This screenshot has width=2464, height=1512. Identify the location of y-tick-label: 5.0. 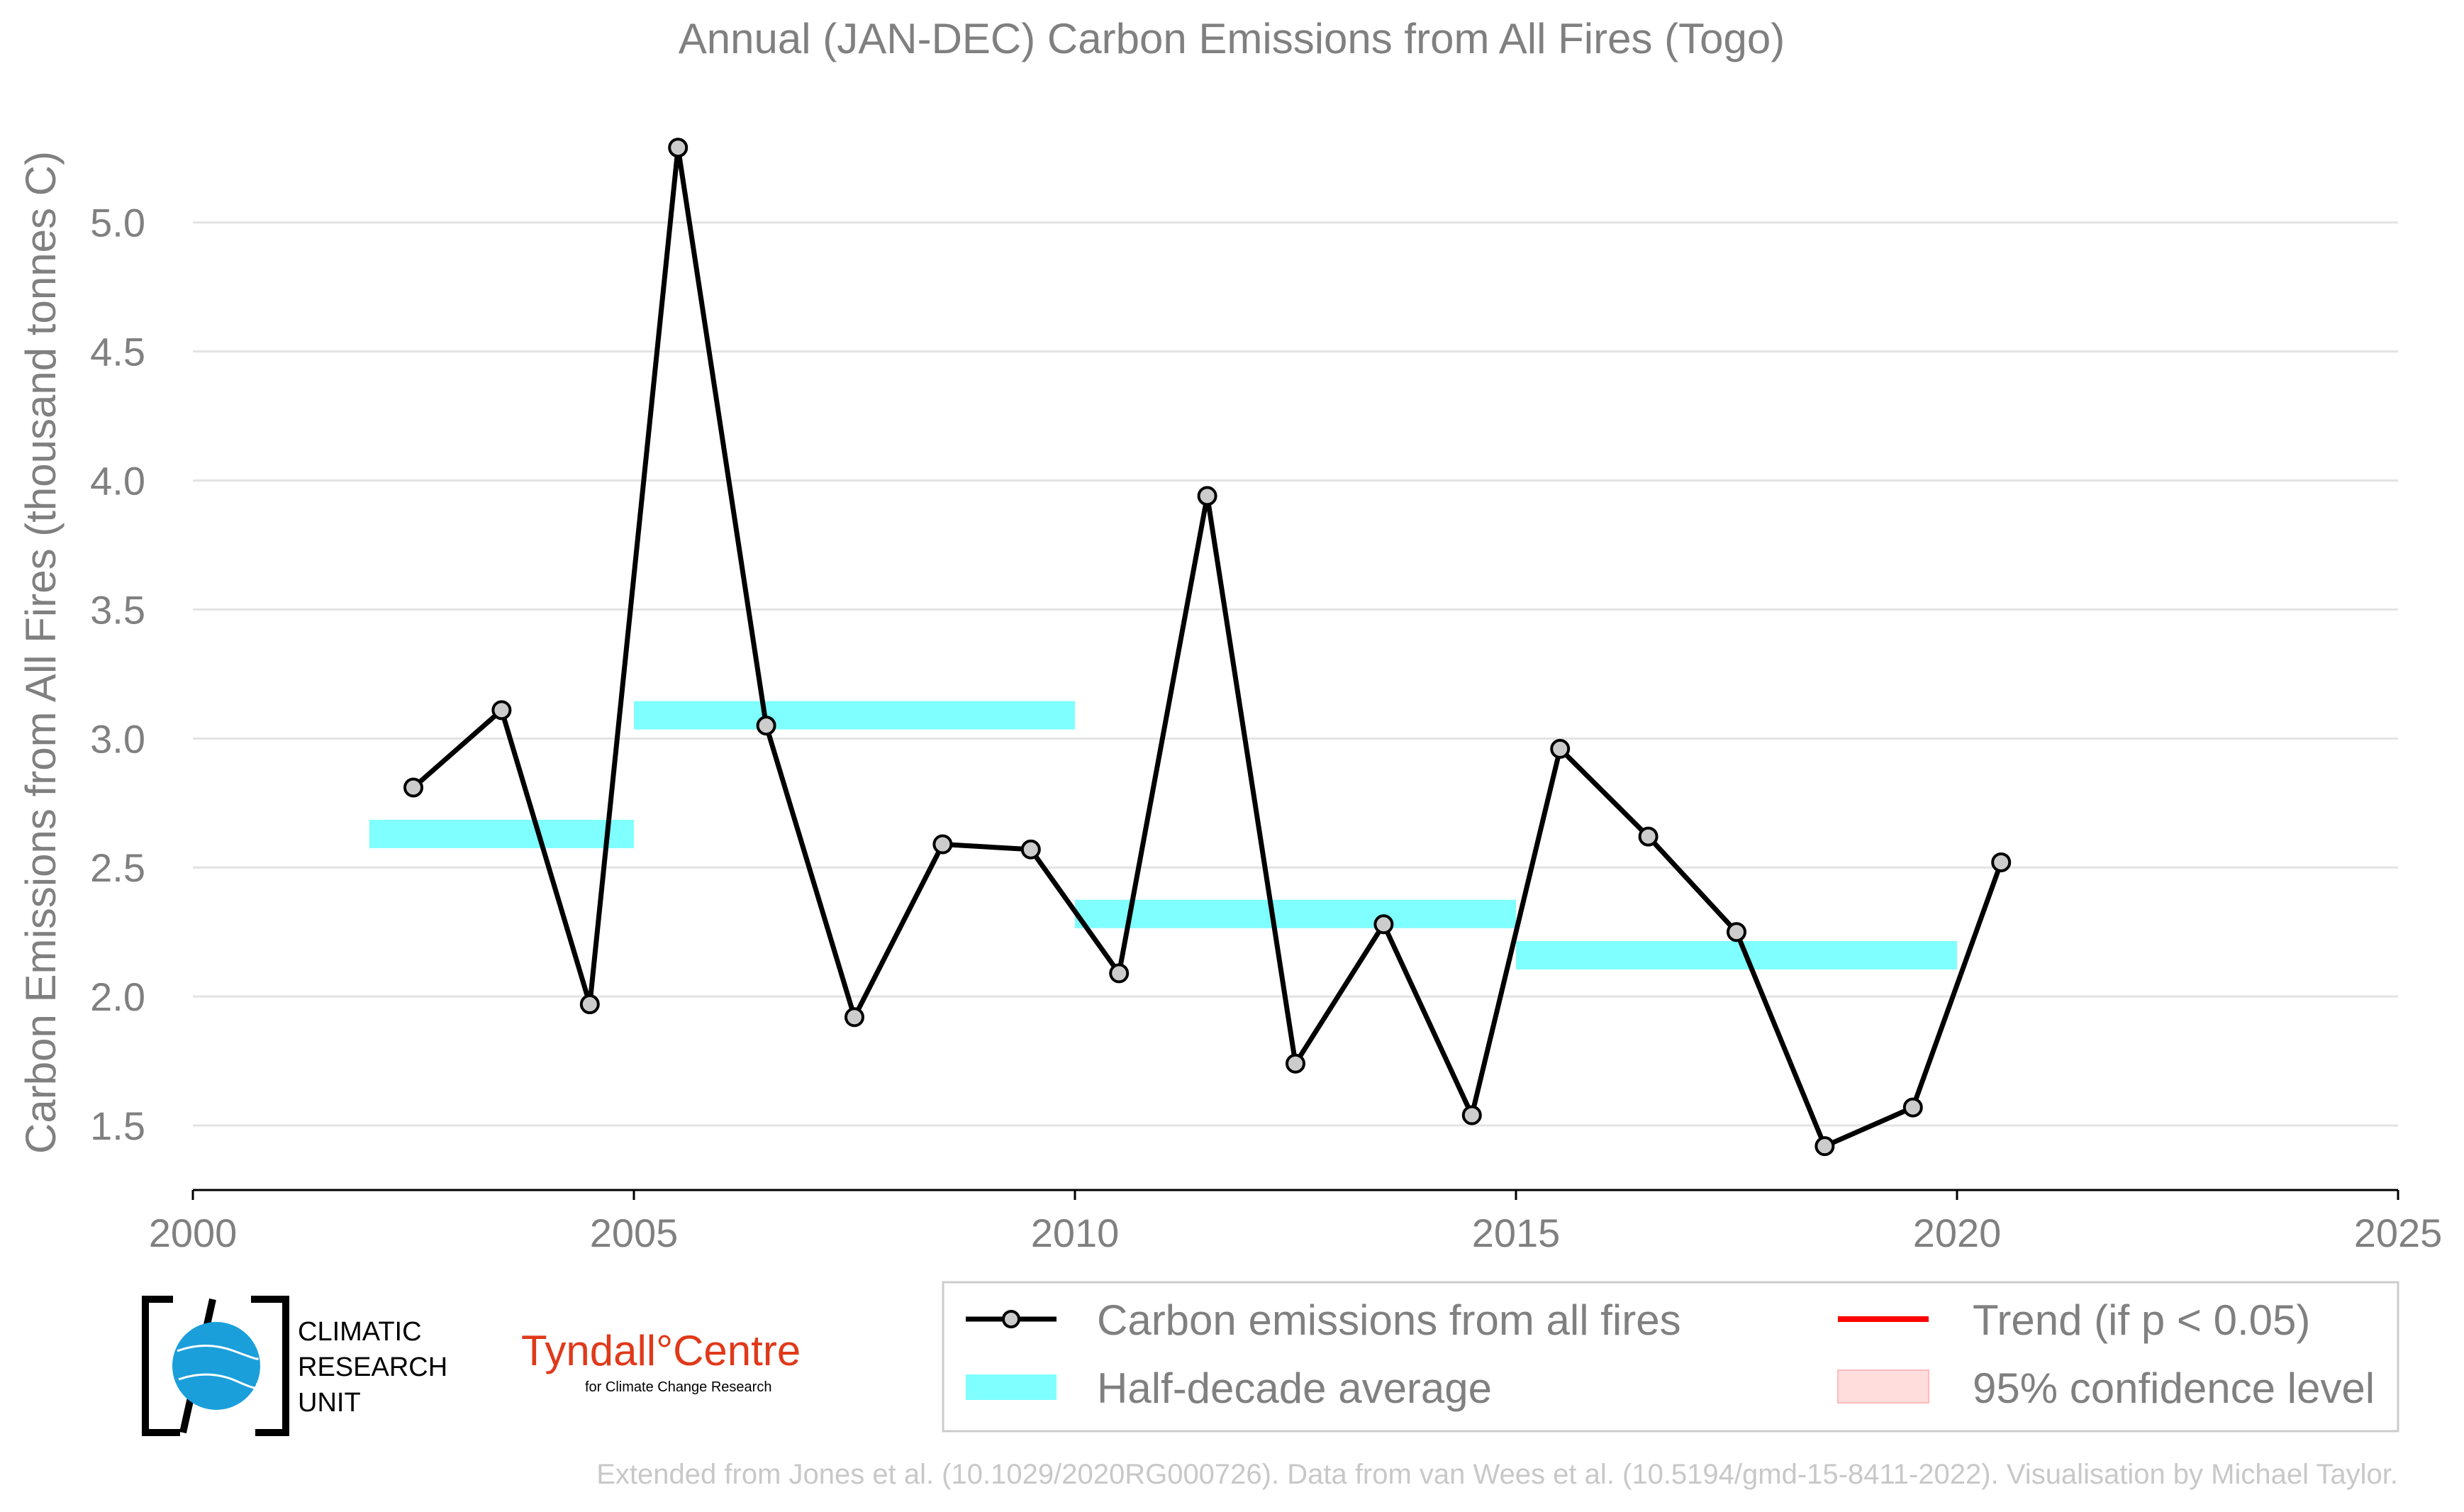
(117, 223).